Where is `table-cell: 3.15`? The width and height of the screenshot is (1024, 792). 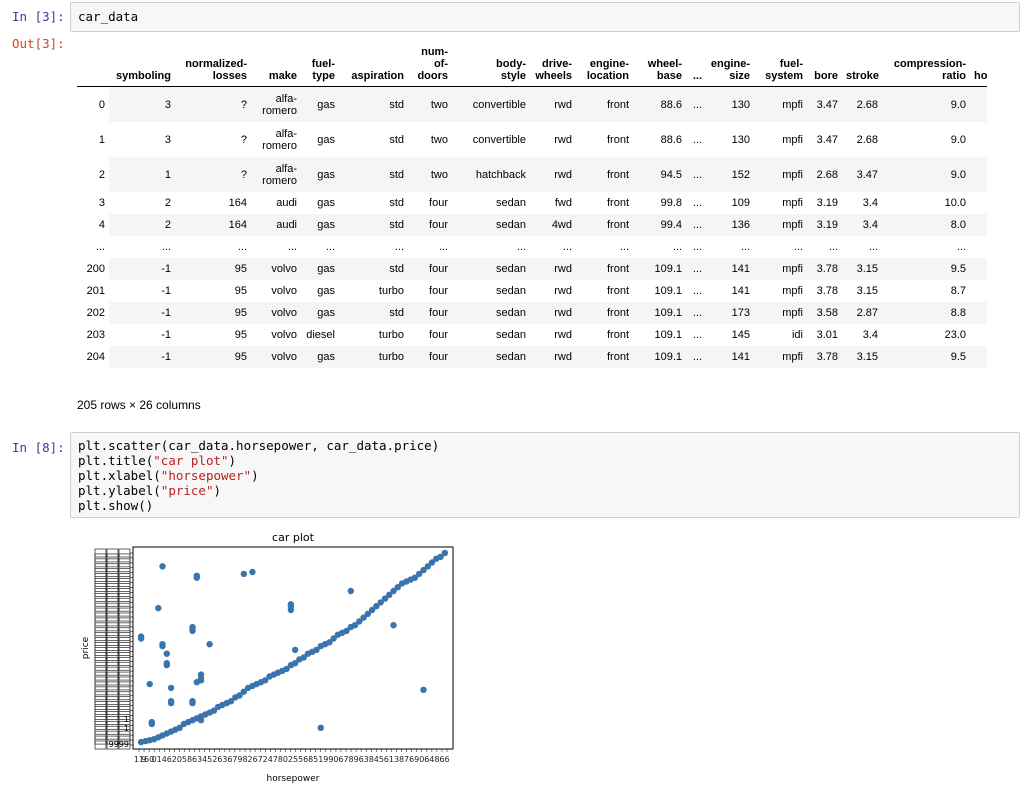
table-cell: 3.15 is located at coordinates (867, 291).